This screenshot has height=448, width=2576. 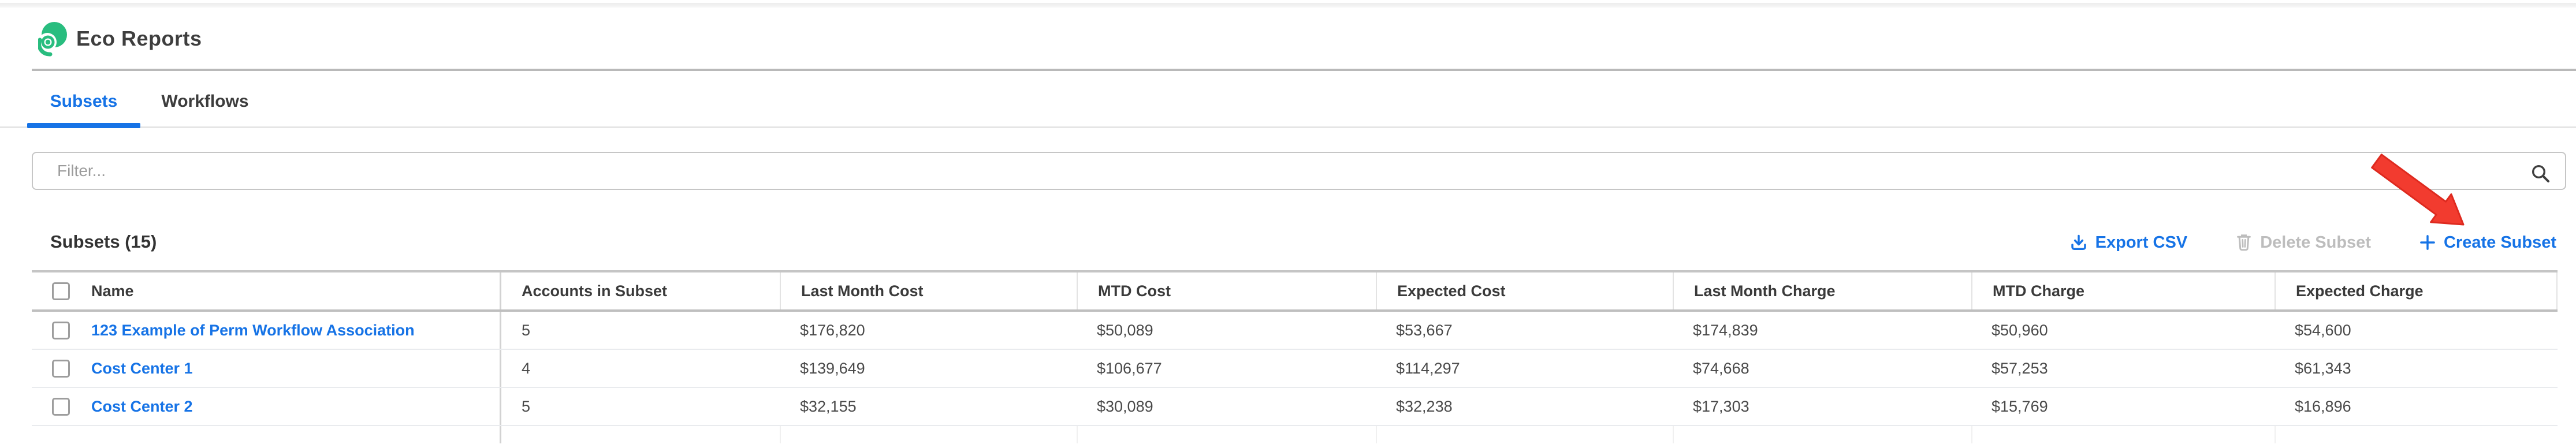 What do you see at coordinates (1125, 406) in the screenshot?
I see `cell-mtd-cost: $30,089` at bounding box center [1125, 406].